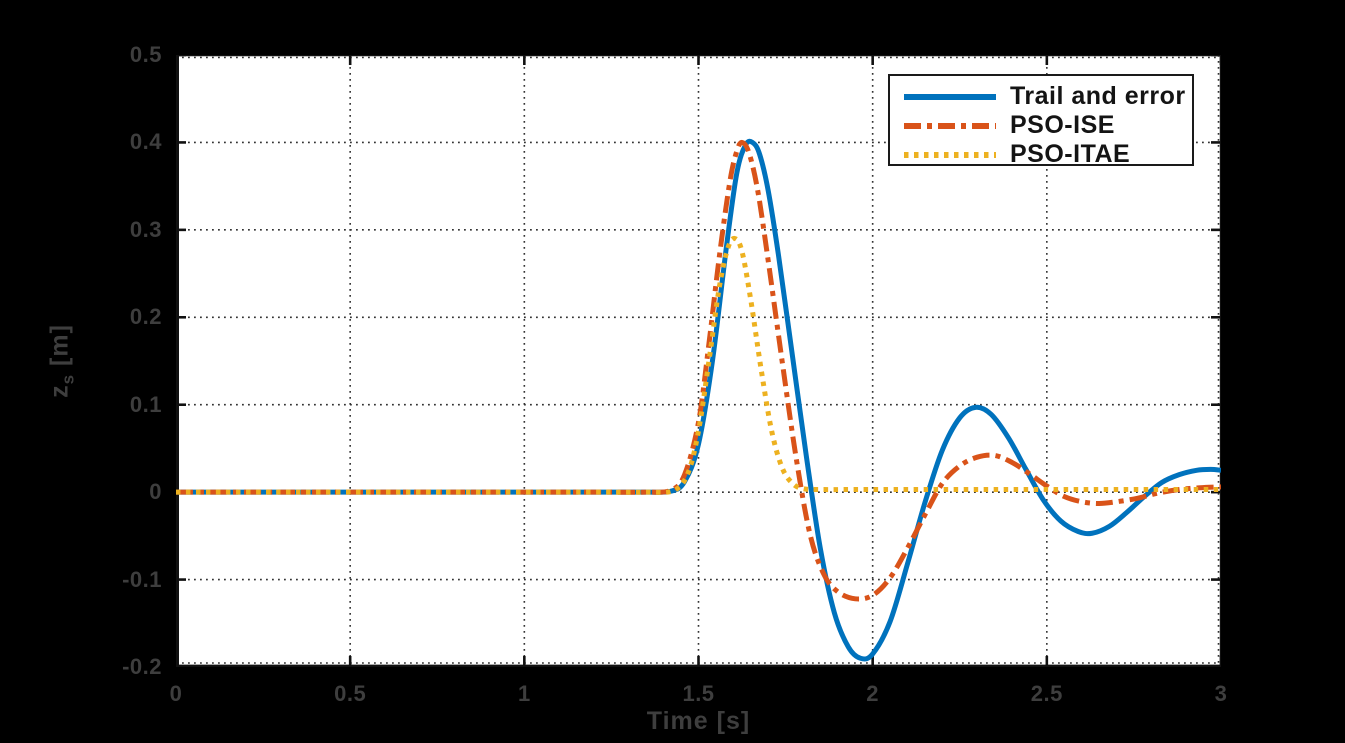 This screenshot has width=1345, height=743. I want to click on legend-row-trail-and-error: Trail and error, so click(1042, 96).